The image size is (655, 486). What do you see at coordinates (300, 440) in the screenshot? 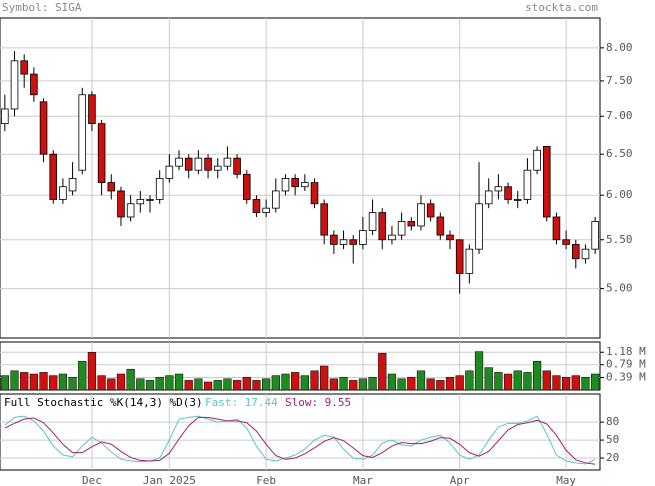
I see `stochastic-line` at bounding box center [300, 440].